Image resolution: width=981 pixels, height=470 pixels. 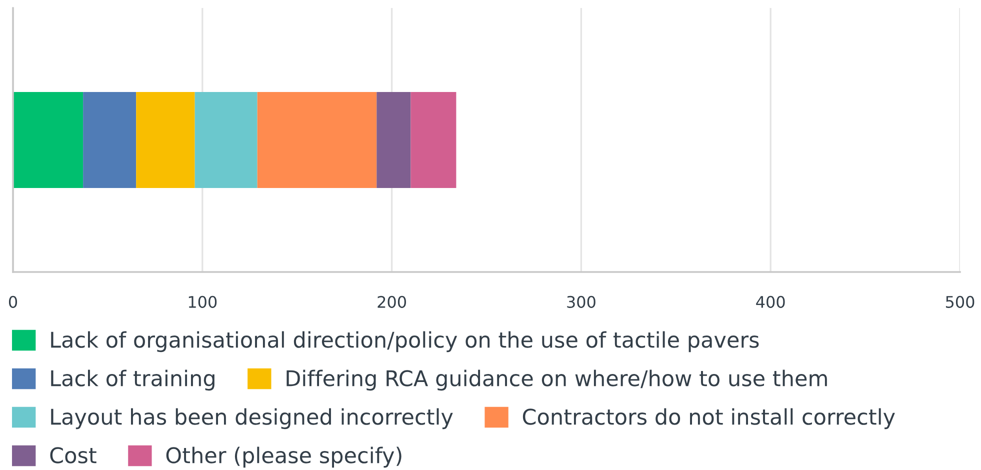 What do you see at coordinates (770, 302) in the screenshot?
I see `x-tick-label: 400` at bounding box center [770, 302].